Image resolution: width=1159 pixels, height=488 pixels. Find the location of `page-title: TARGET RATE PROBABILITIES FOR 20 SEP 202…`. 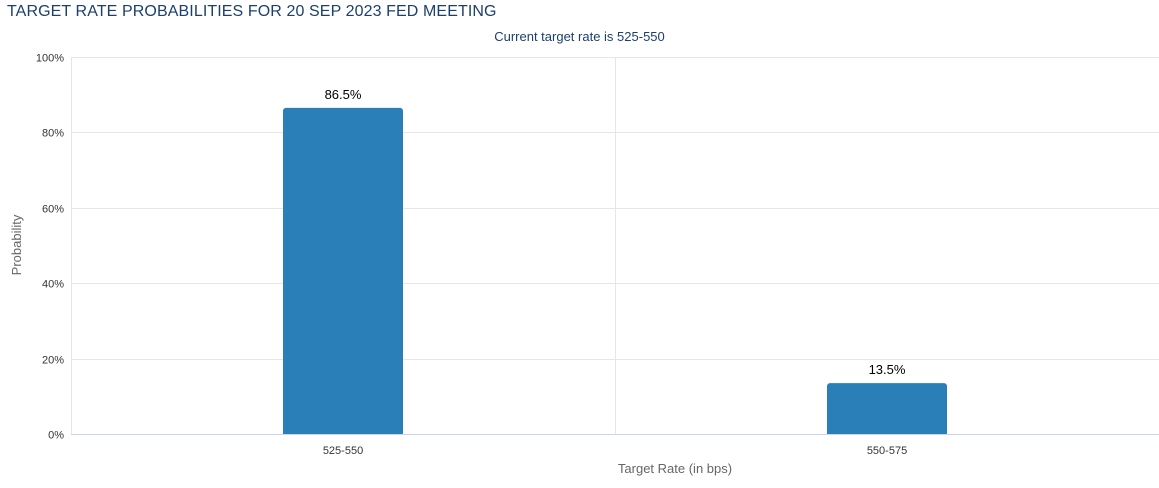

page-title: TARGET RATE PROBABILITIES FOR 20 SEP 202… is located at coordinates (252, 11).